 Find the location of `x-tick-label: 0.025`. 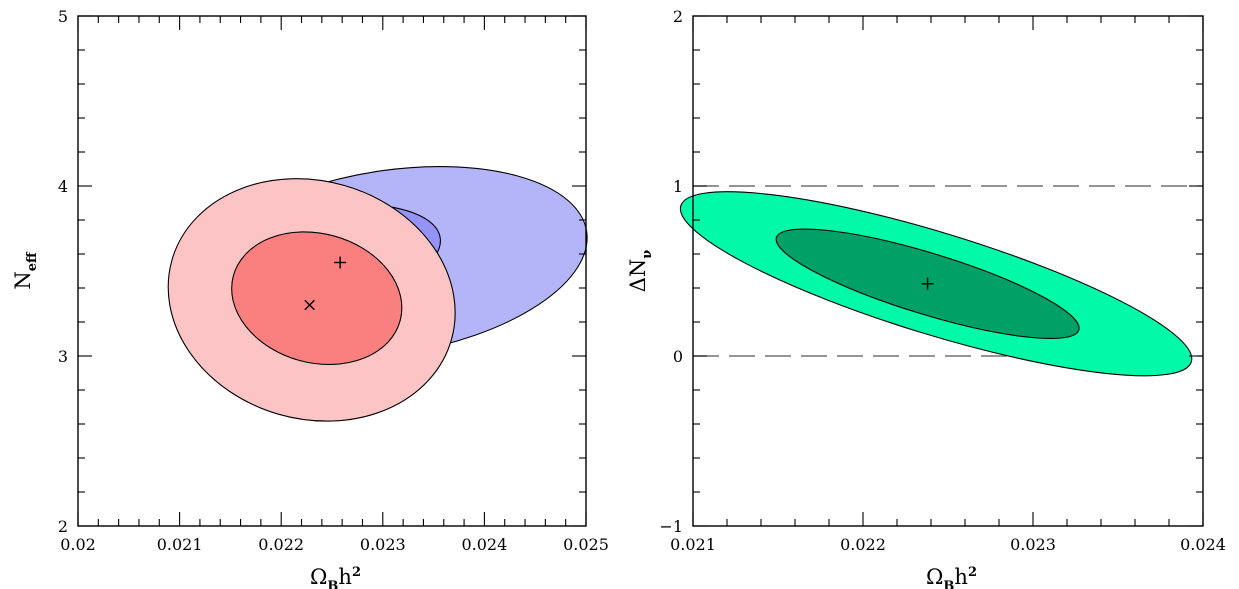

x-tick-label: 0.025 is located at coordinates (586, 544).